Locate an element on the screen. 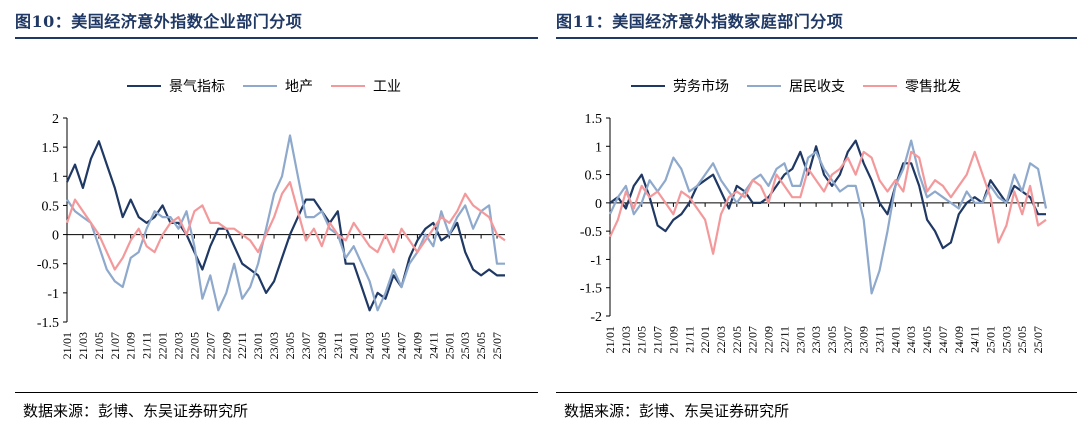  legend-item: 景气指标 is located at coordinates (176, 86).